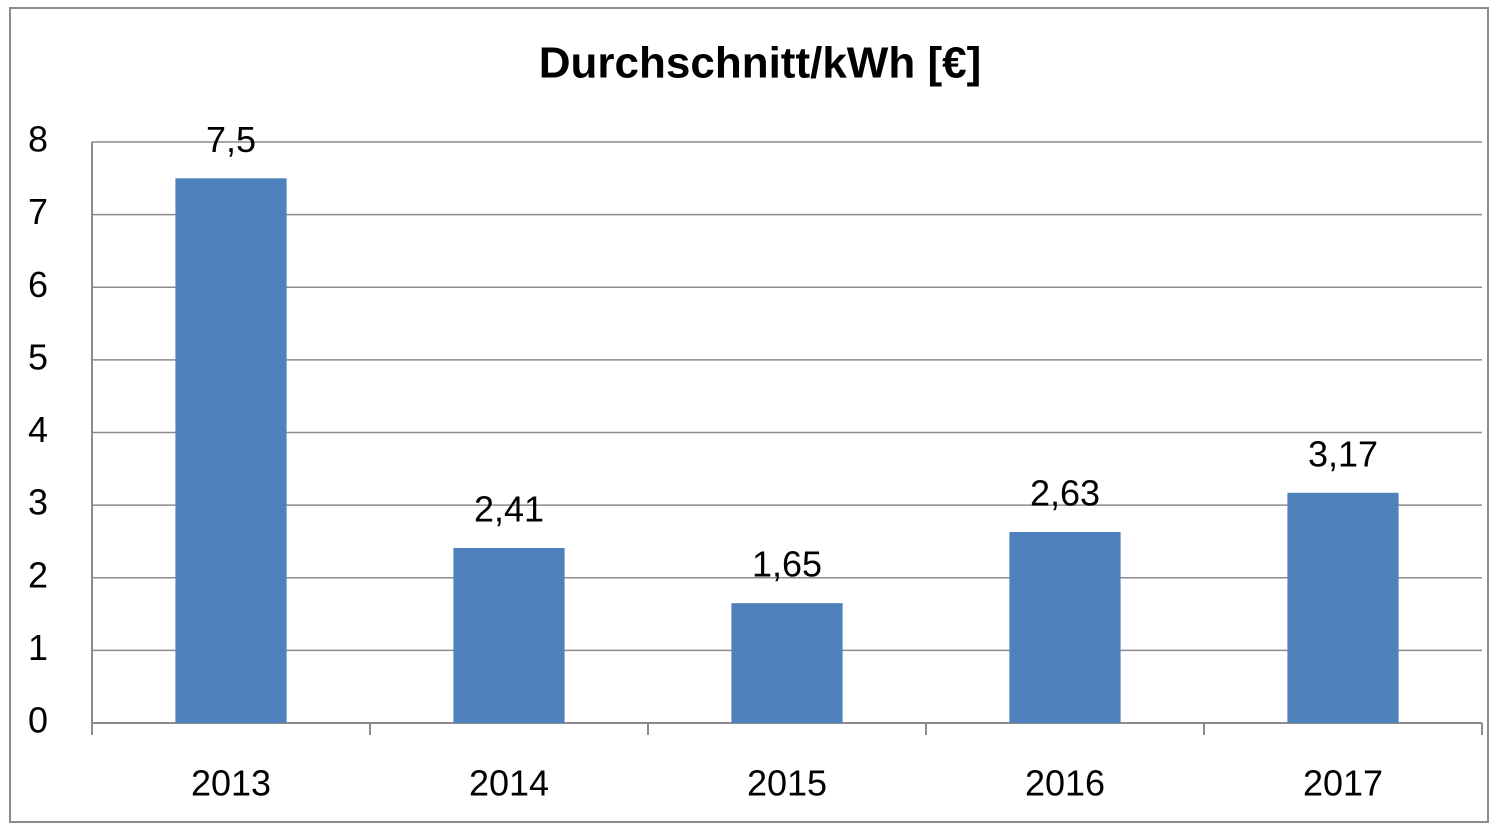  Describe the element at coordinates (38, 502) in the screenshot. I see `y-tick-label: 3` at that location.